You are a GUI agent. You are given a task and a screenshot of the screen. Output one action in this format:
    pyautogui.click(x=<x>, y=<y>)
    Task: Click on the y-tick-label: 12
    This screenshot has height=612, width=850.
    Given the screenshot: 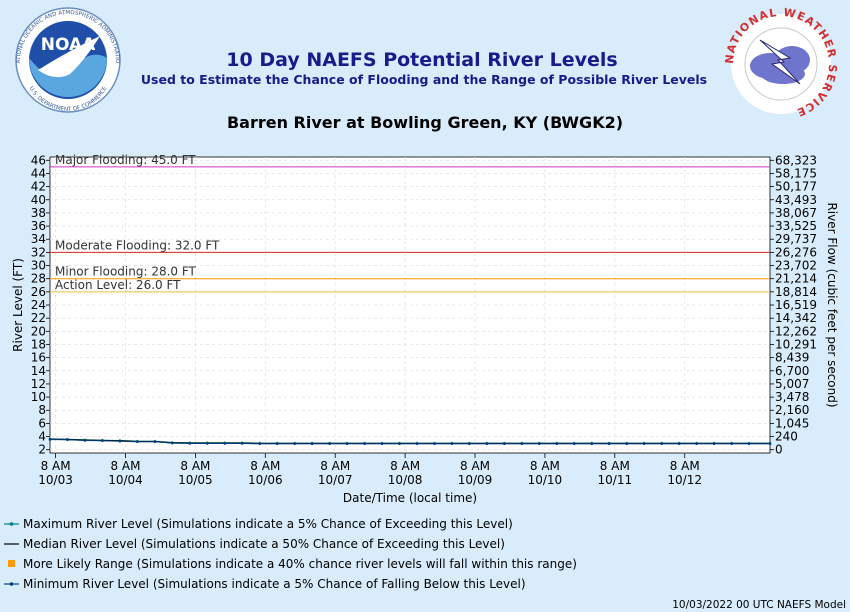 What is the action you would take?
    pyautogui.click(x=38, y=384)
    